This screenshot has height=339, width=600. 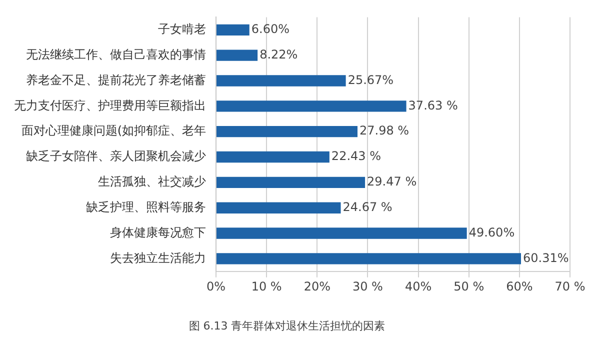 What do you see at coordinates (270, 29) in the screenshot?
I see `data-label: 6.60%` at bounding box center [270, 29].